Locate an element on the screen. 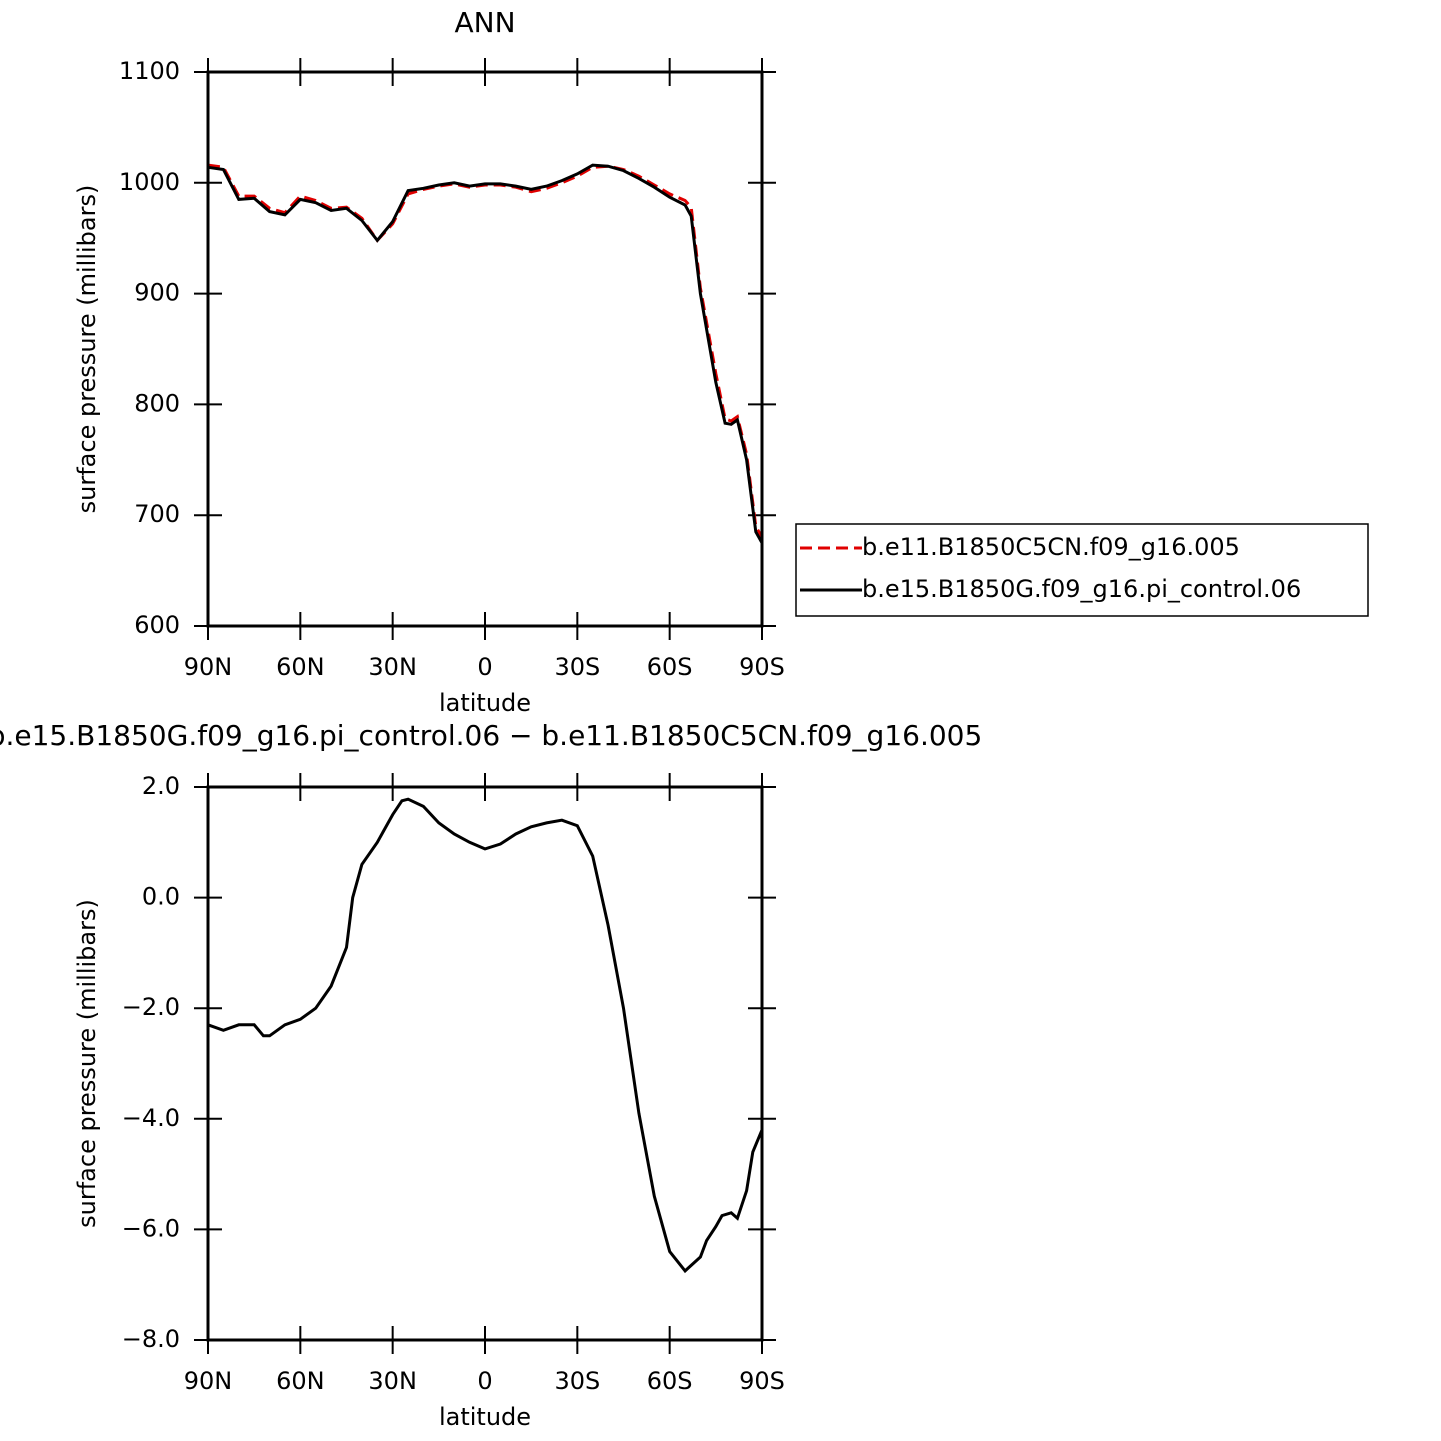  y-tick-label: −2.0 is located at coordinates (151, 1007).